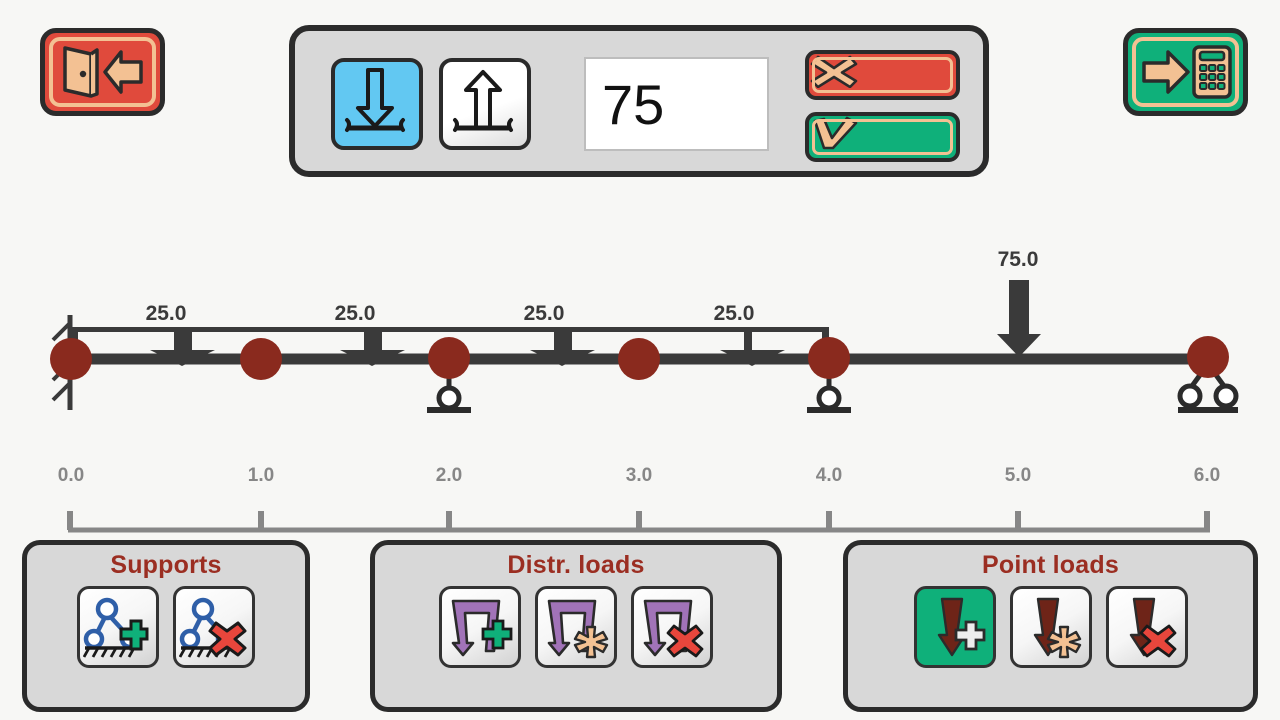 Image resolution: width=1280 pixels, height=720 pixels. I want to click on axis-tick-label: 4.0, so click(829, 475).